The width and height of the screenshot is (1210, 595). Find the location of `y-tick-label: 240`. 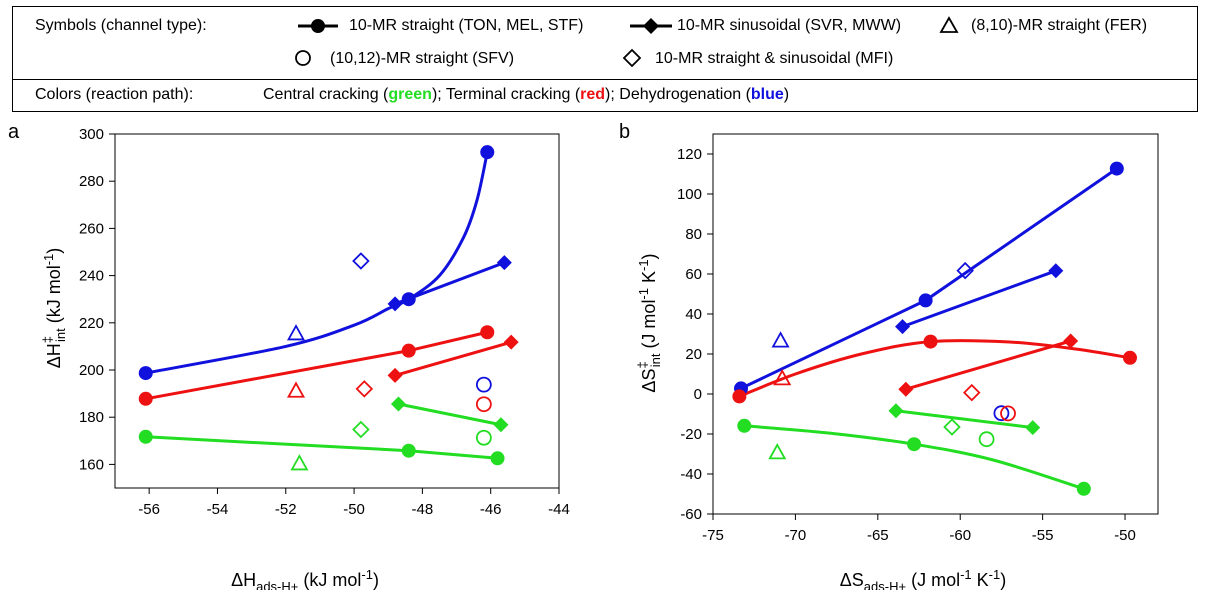

y-tick-label: 240 is located at coordinates (91, 276).